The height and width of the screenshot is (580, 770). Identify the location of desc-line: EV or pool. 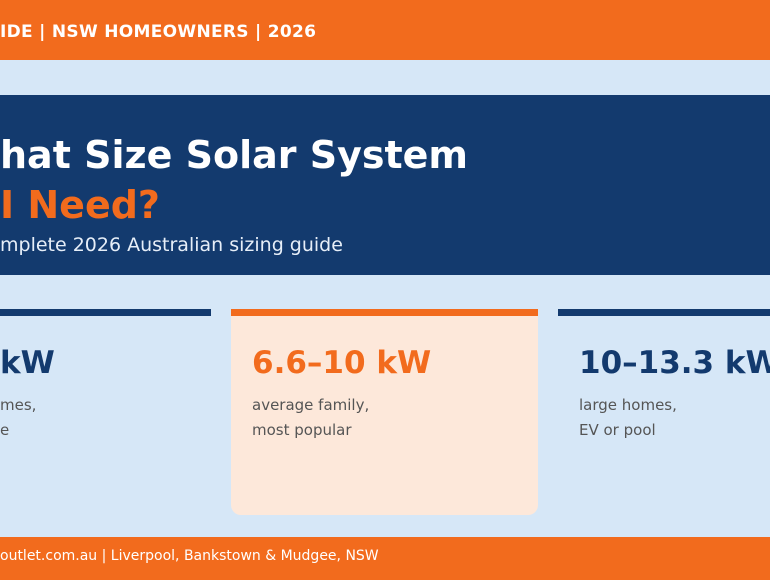
(617, 430).